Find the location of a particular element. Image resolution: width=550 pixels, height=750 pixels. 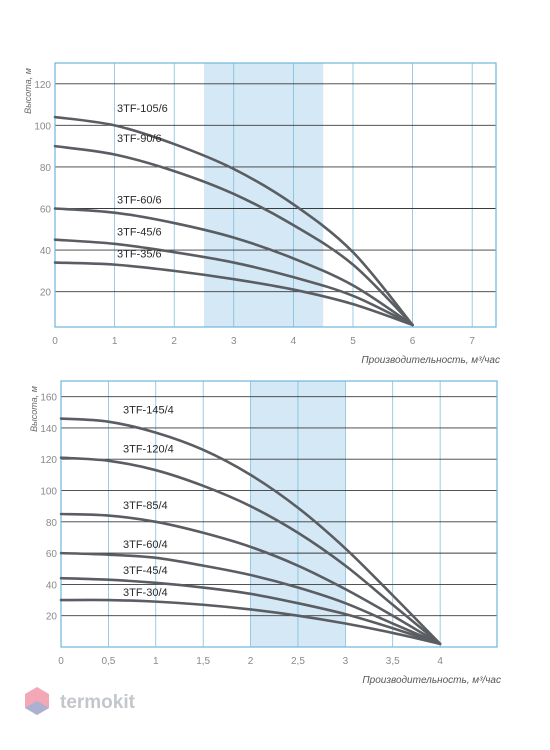

operating-range-band is located at coordinates (263, 195).